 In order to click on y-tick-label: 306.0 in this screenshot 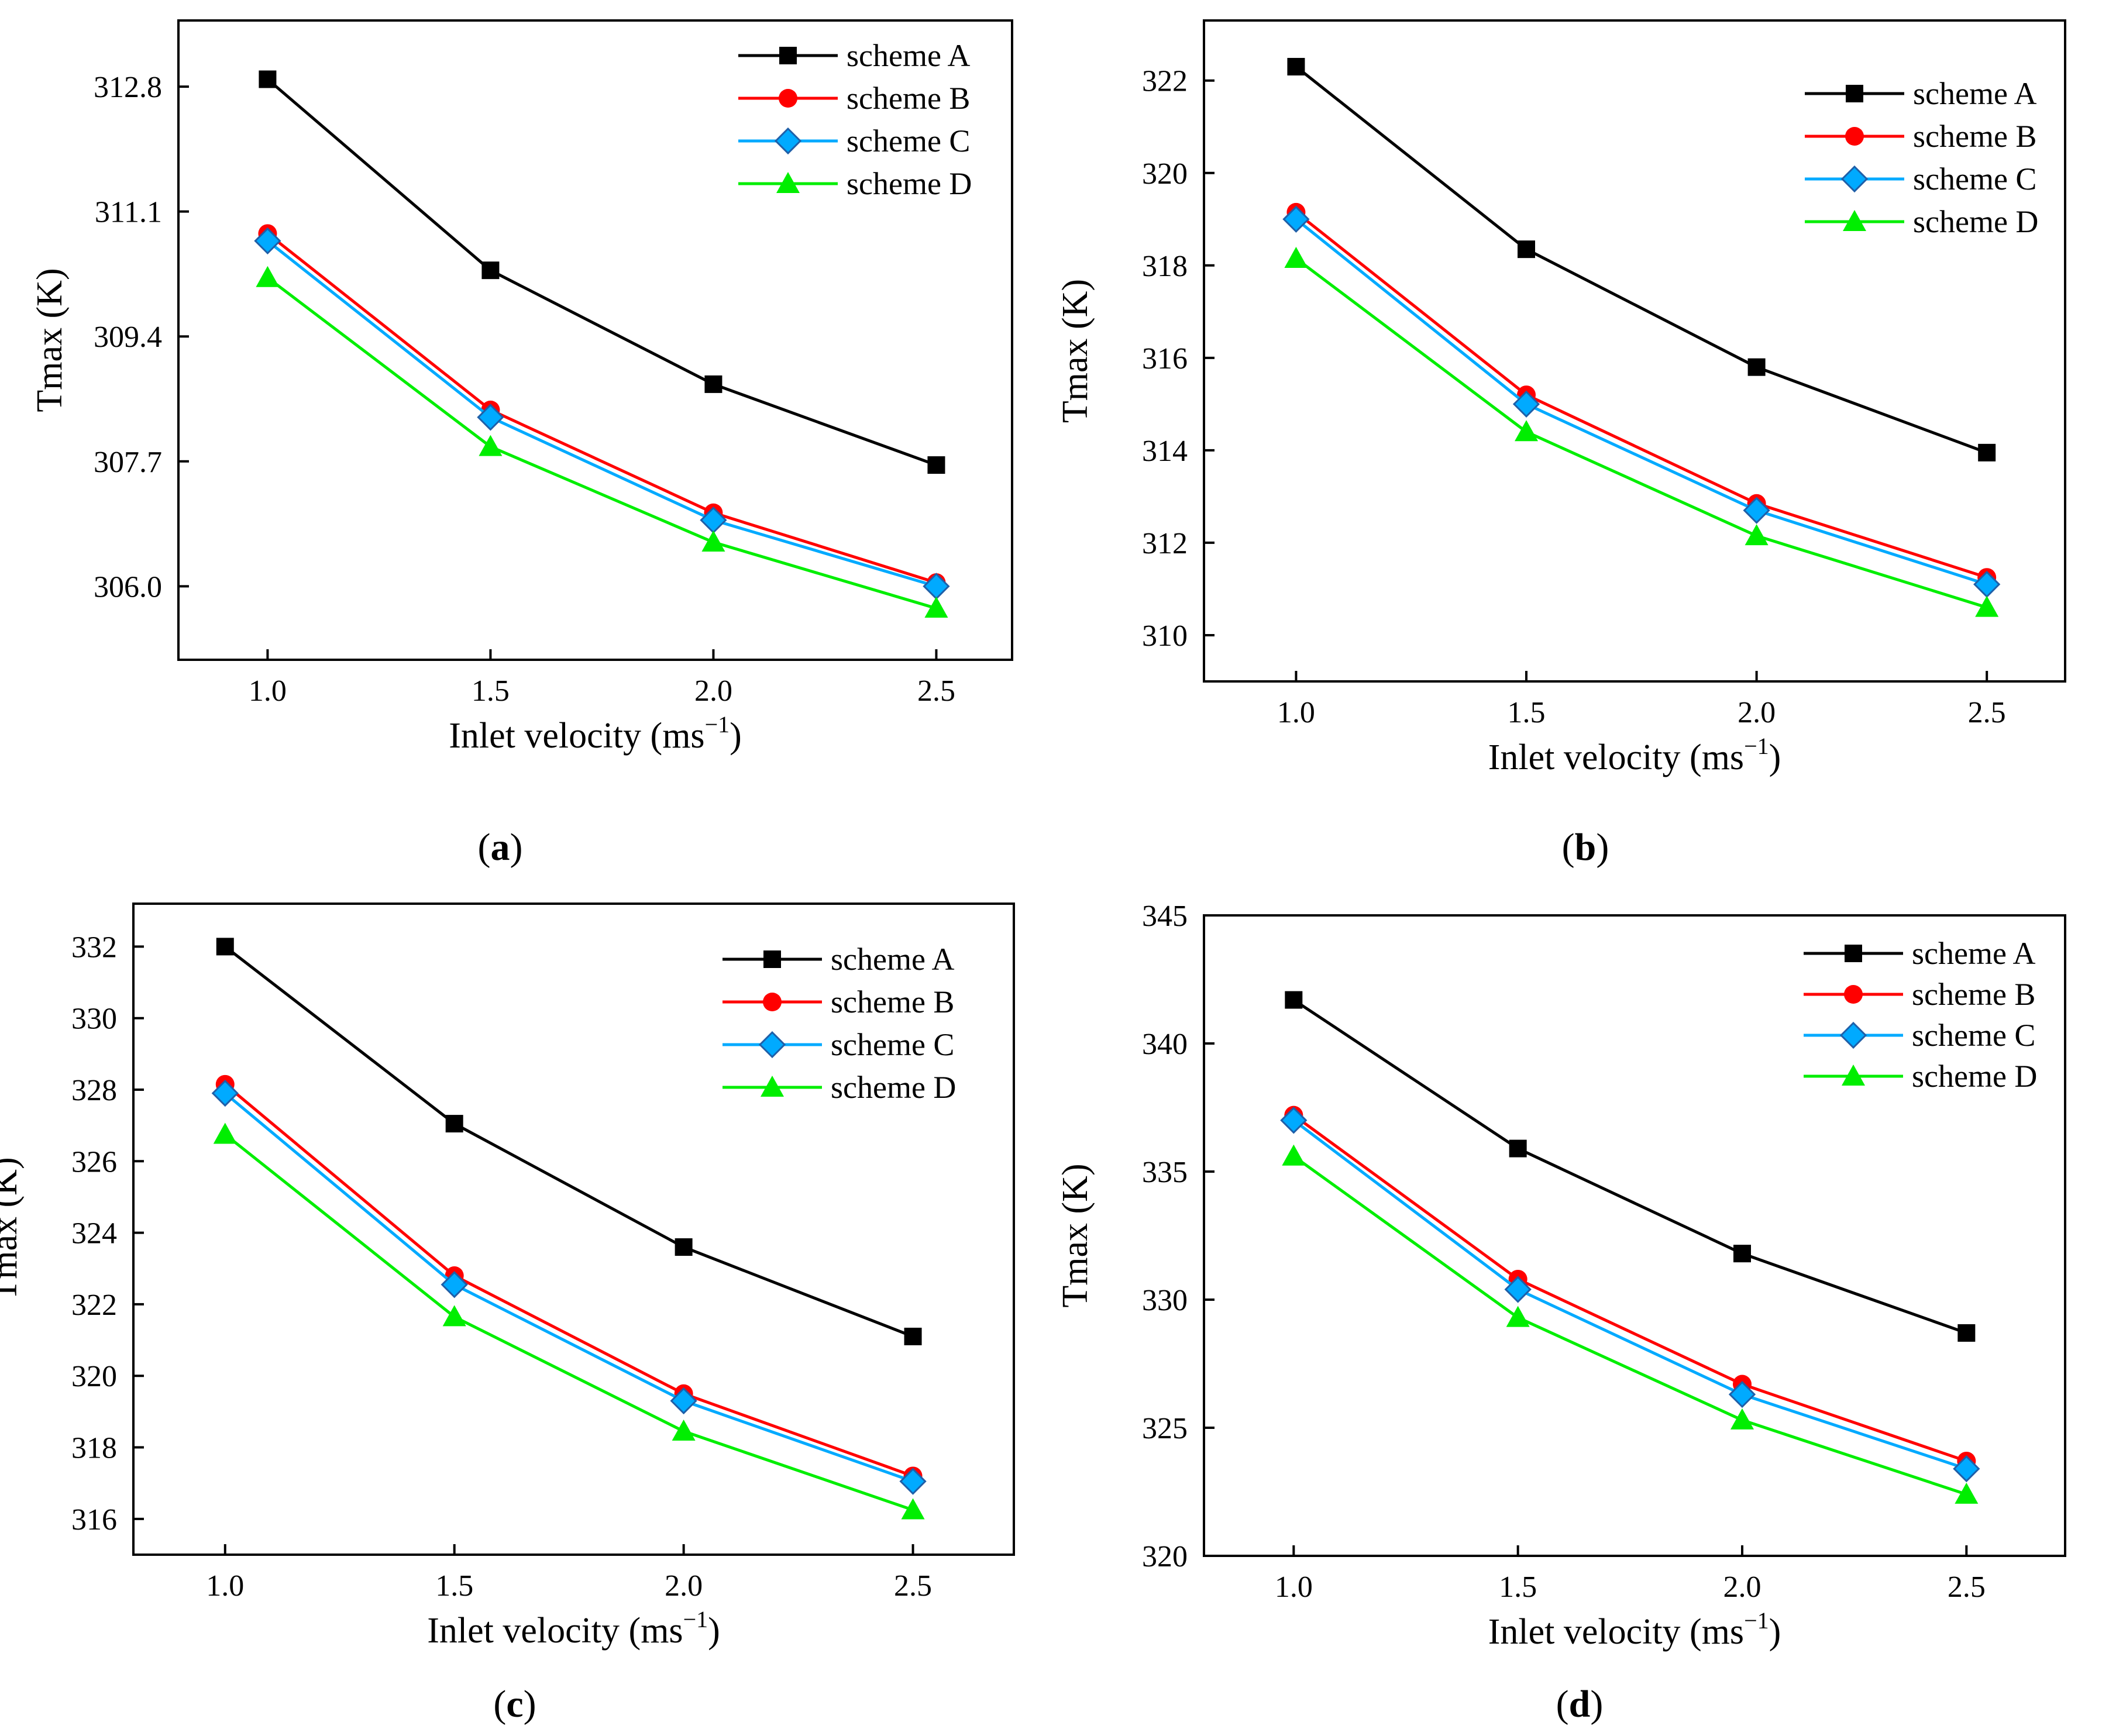, I will do `click(128, 587)`.